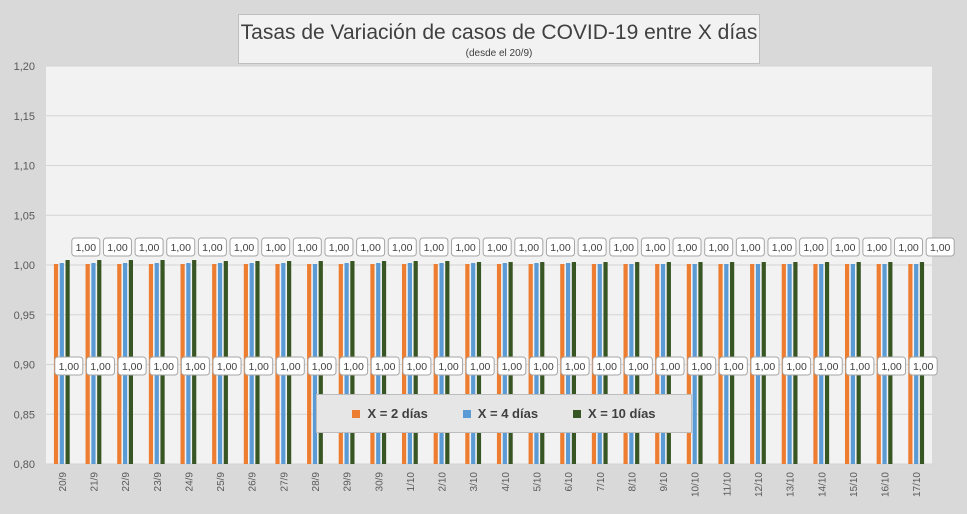 The image size is (967, 514). What do you see at coordinates (474, 482) in the screenshot?
I see `x-tick-label: 3/10` at bounding box center [474, 482].